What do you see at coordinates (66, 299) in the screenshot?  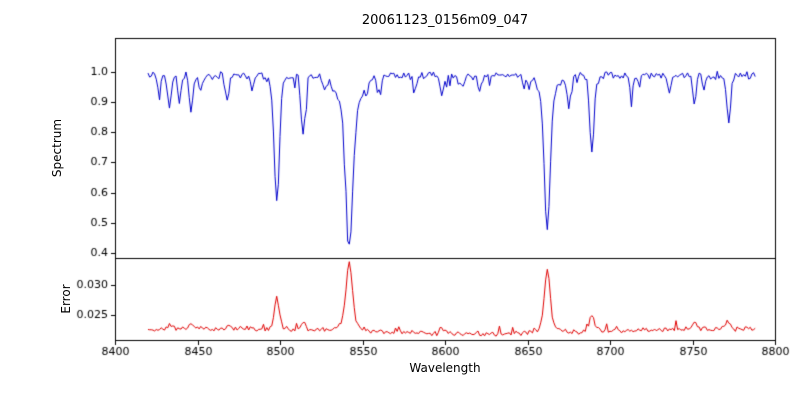 I see `y-axis-label-error: Error` at bounding box center [66, 299].